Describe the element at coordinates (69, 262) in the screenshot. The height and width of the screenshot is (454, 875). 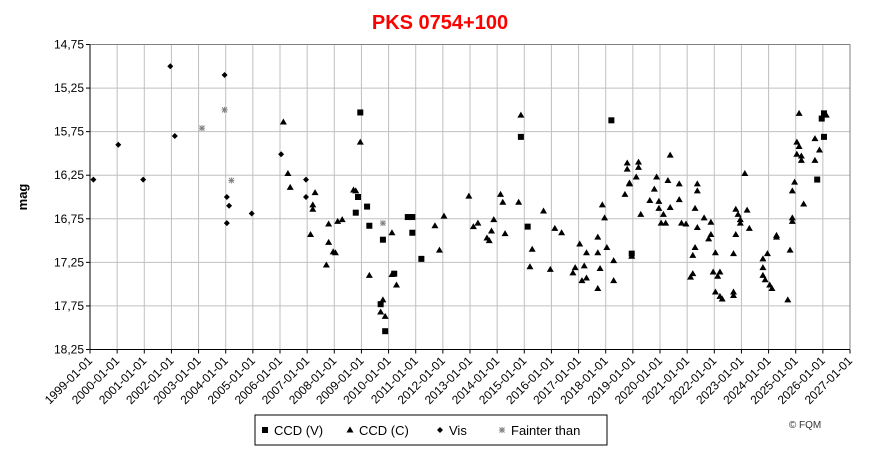
I see `y-tick-label: 17,25` at that location.